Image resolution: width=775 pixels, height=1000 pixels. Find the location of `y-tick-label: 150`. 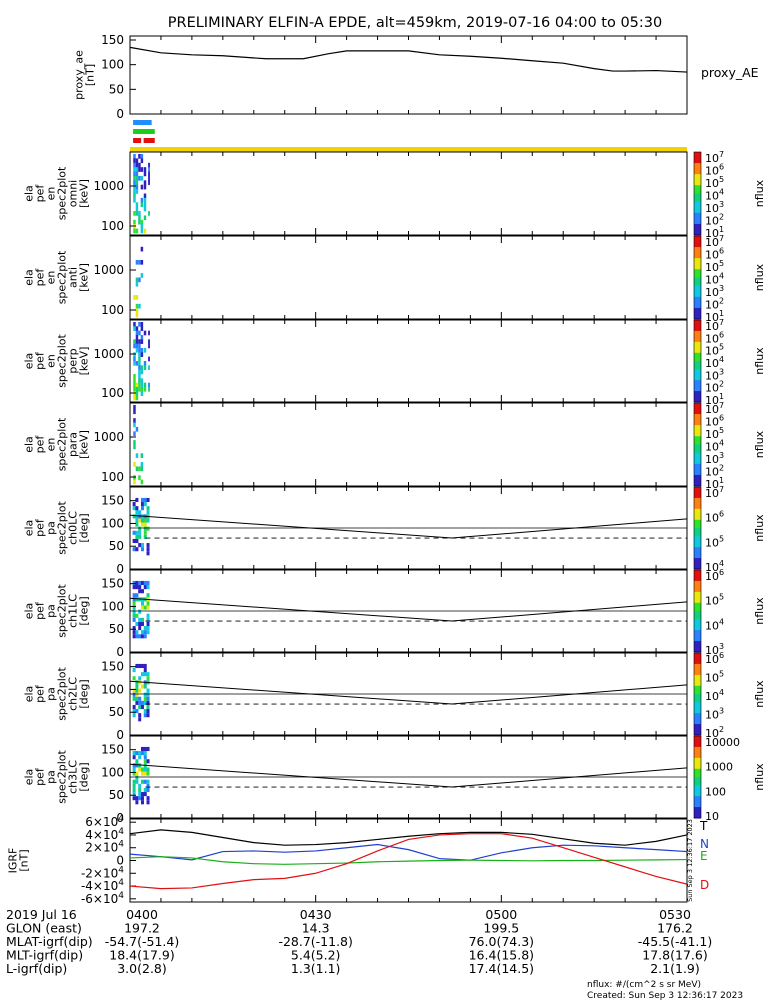

y-tick-label: 150 is located at coordinates (112, 750).